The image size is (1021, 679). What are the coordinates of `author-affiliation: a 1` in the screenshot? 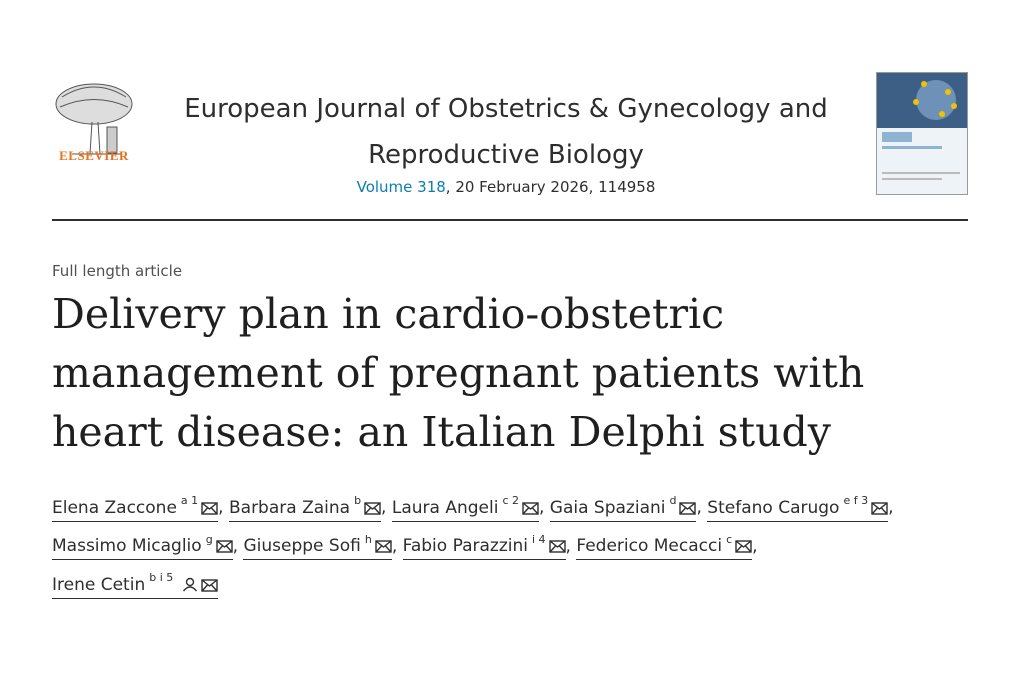 It's located at (189, 500).